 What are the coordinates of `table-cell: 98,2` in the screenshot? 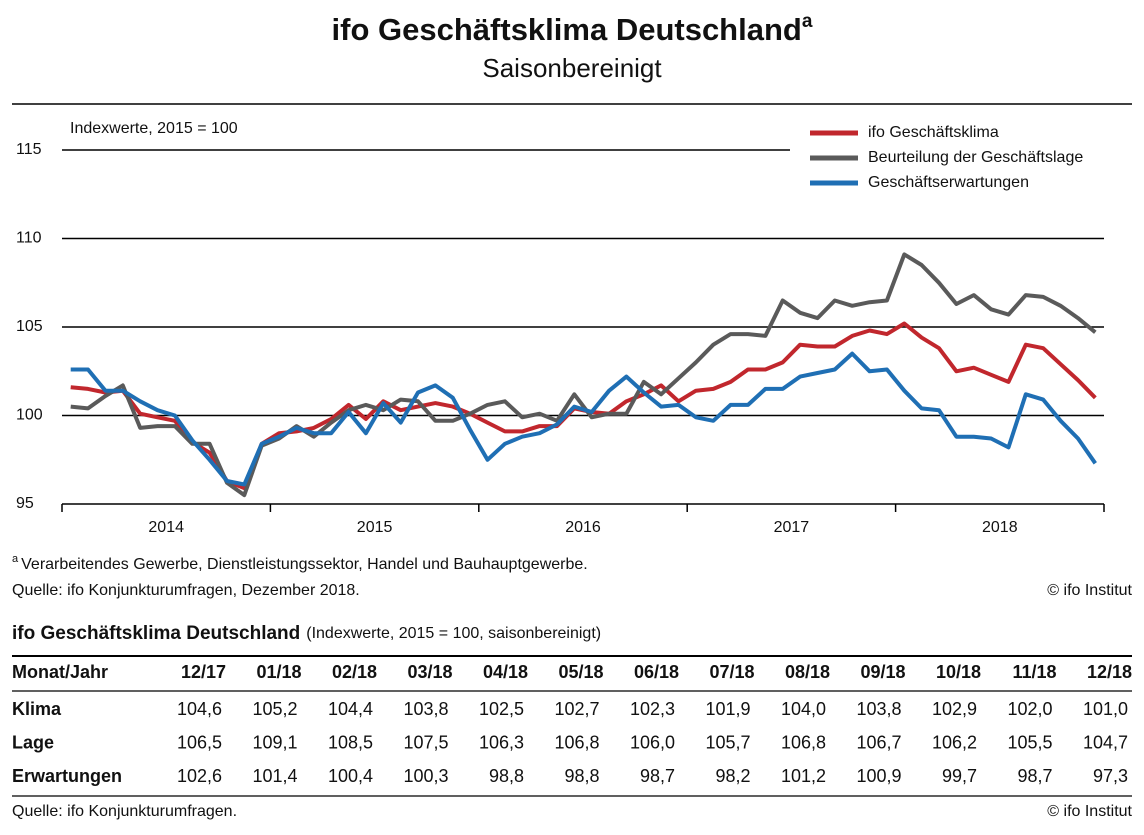 It's located at (732, 776).